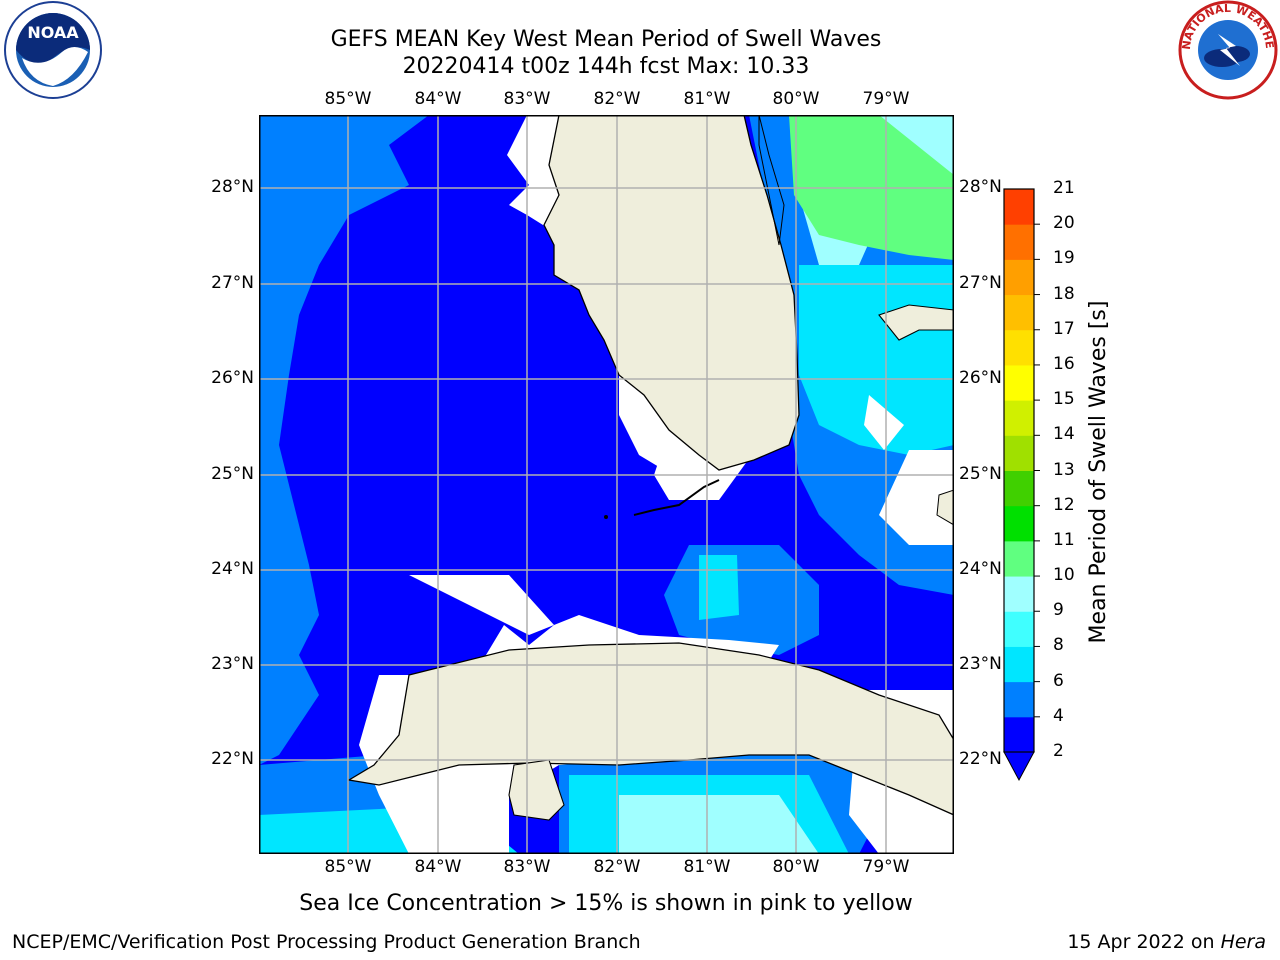 The height and width of the screenshot is (960, 1280). What do you see at coordinates (1064, 293) in the screenshot?
I see `colorbar-tick-label: 18` at bounding box center [1064, 293].